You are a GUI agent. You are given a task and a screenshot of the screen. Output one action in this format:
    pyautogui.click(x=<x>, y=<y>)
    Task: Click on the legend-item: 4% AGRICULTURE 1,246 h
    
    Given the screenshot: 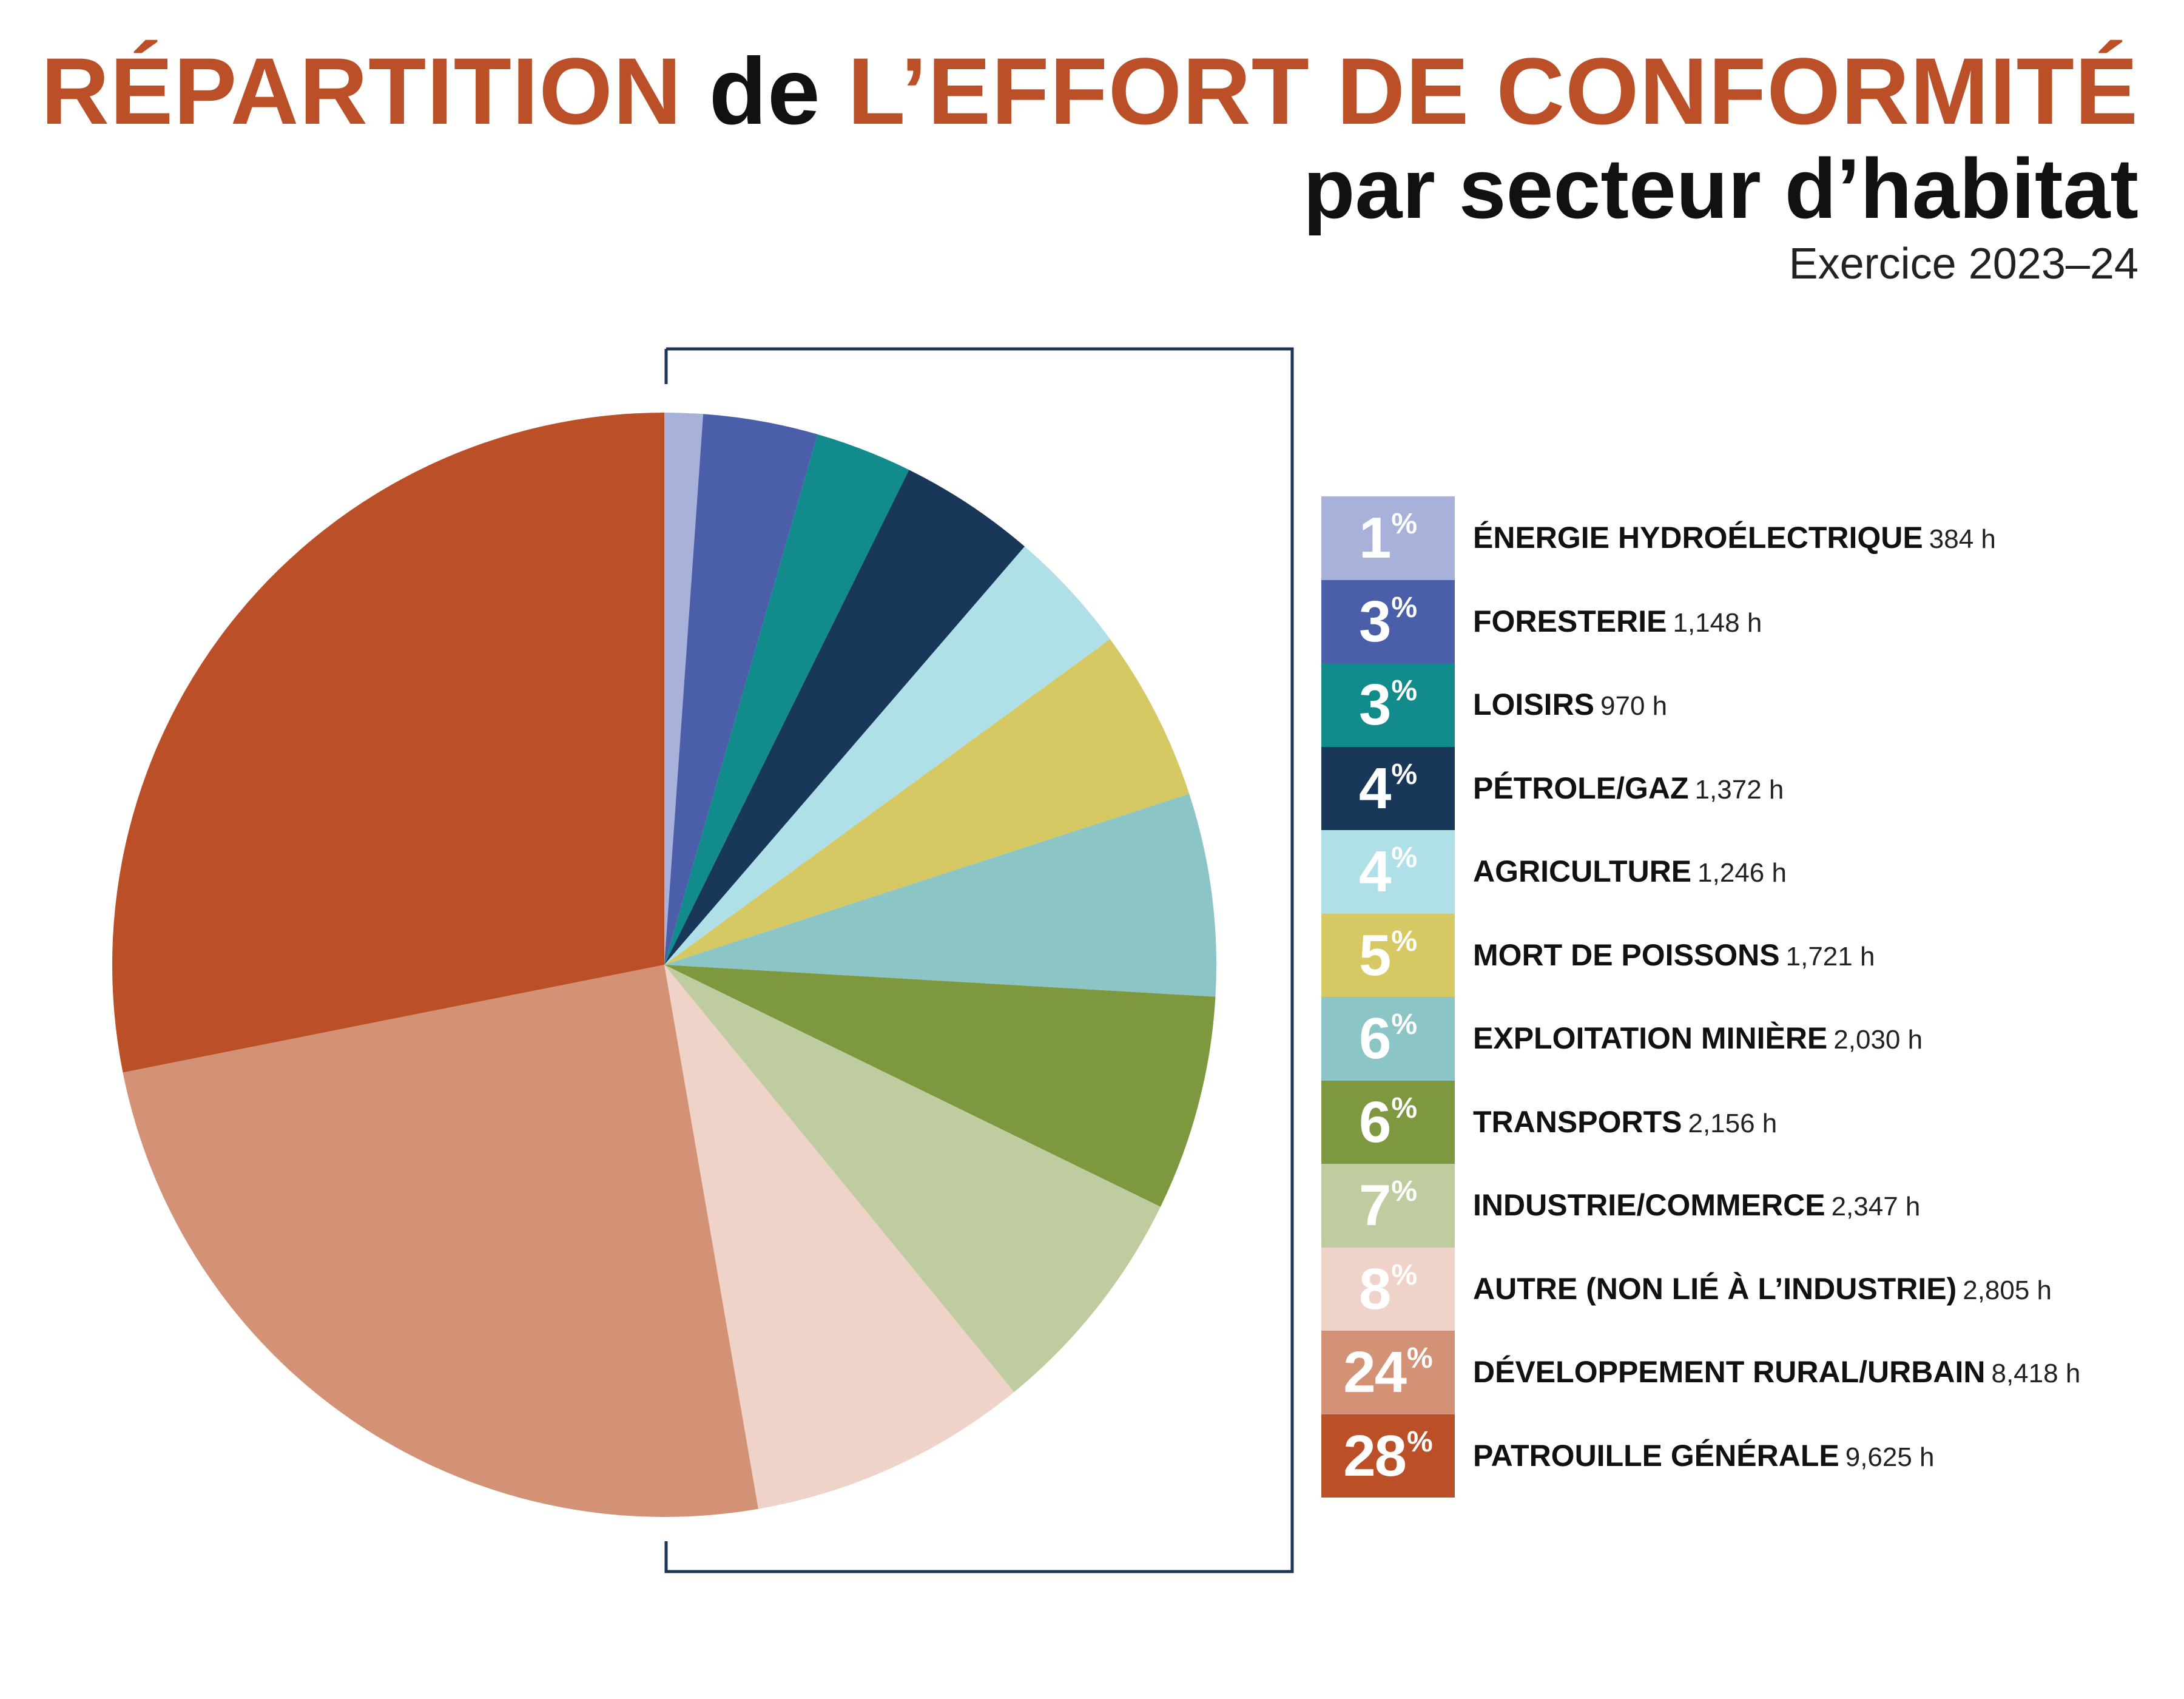 What is the action you would take?
    pyautogui.click(x=1740, y=872)
    